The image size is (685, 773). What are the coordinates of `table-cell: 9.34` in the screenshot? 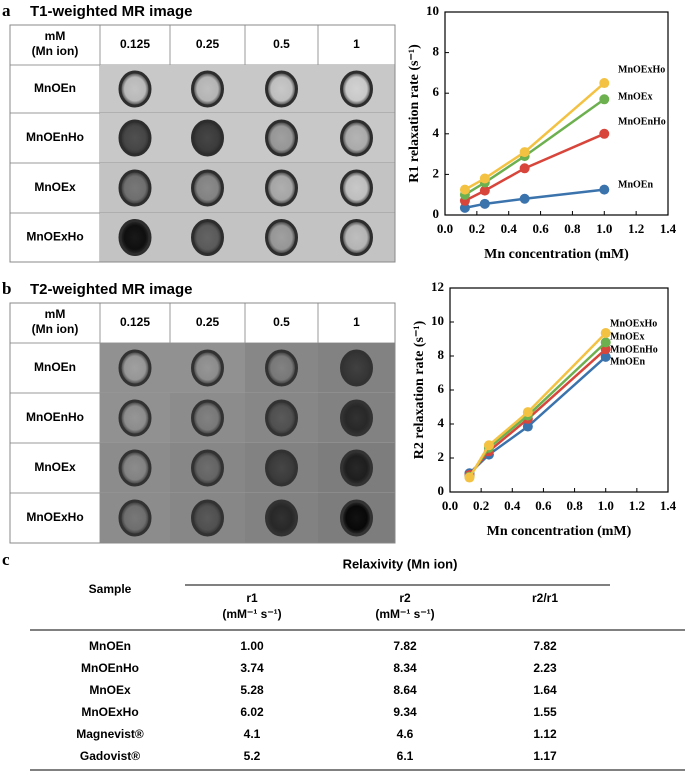 It's located at (405, 712).